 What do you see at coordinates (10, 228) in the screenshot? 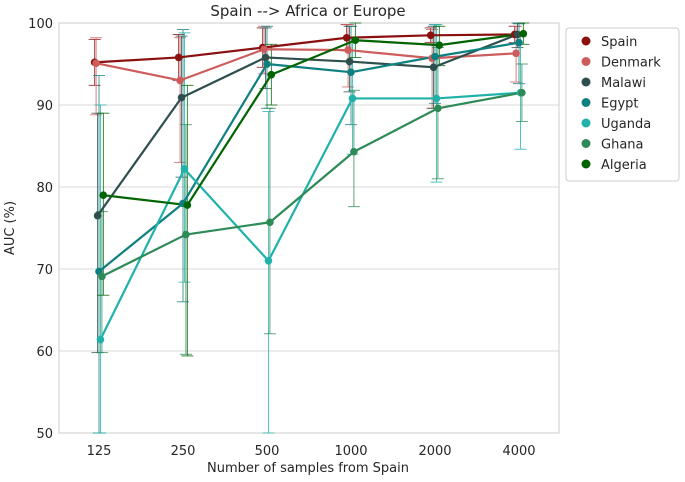
I see `y-axis-label: AUC (%)` at bounding box center [10, 228].